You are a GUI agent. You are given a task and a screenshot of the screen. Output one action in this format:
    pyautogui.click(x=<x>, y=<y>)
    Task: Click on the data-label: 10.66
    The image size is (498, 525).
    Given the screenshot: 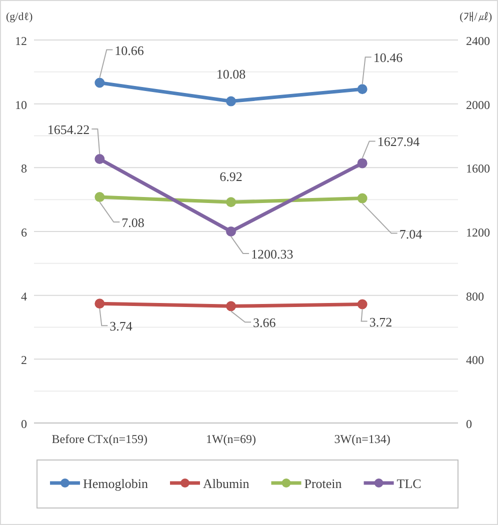 What is the action you would take?
    pyautogui.click(x=129, y=50)
    